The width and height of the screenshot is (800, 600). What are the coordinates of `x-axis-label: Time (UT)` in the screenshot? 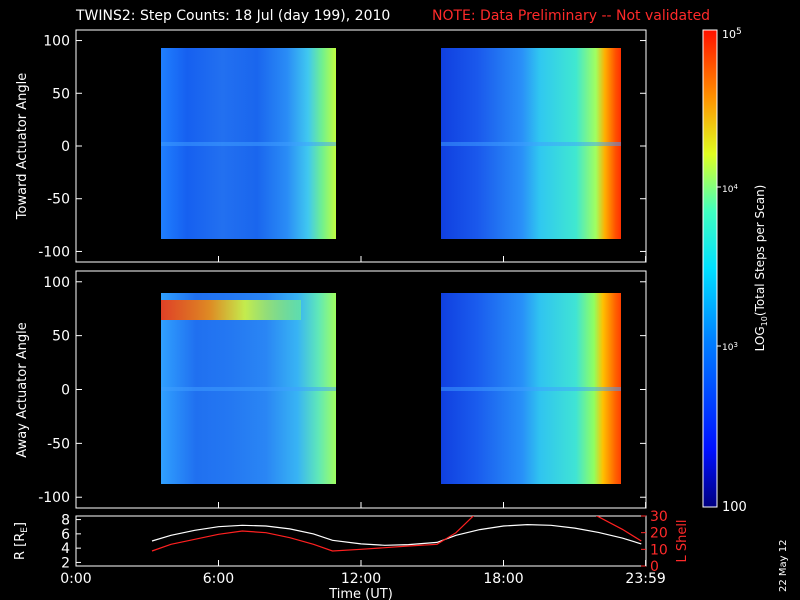 It's located at (360, 593).